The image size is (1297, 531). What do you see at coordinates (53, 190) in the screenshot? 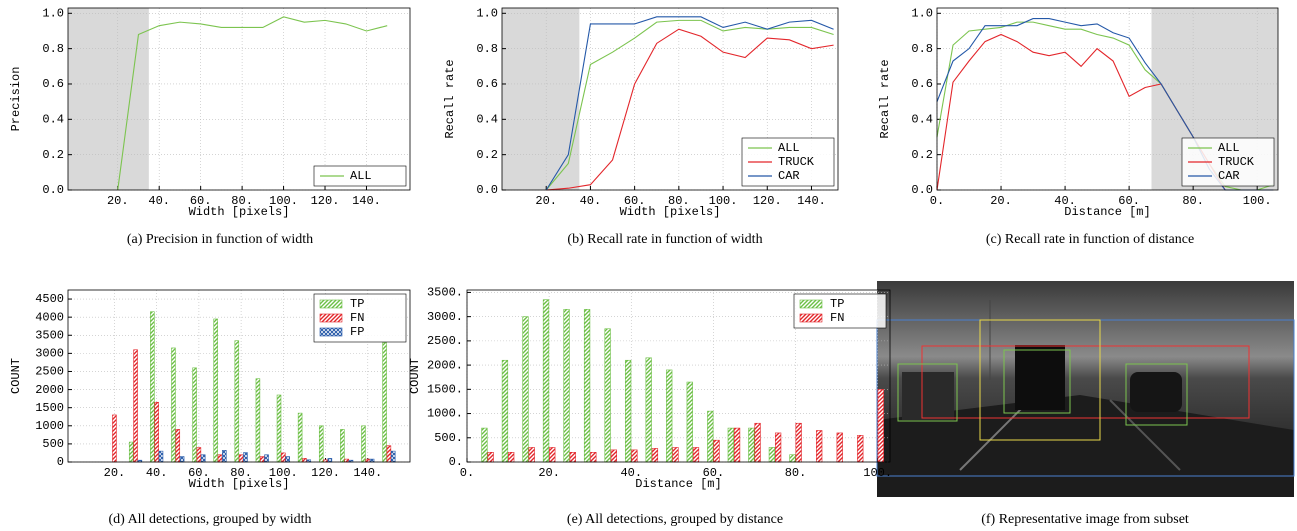
I see `y-tick-label: 0.0` at bounding box center [53, 190].